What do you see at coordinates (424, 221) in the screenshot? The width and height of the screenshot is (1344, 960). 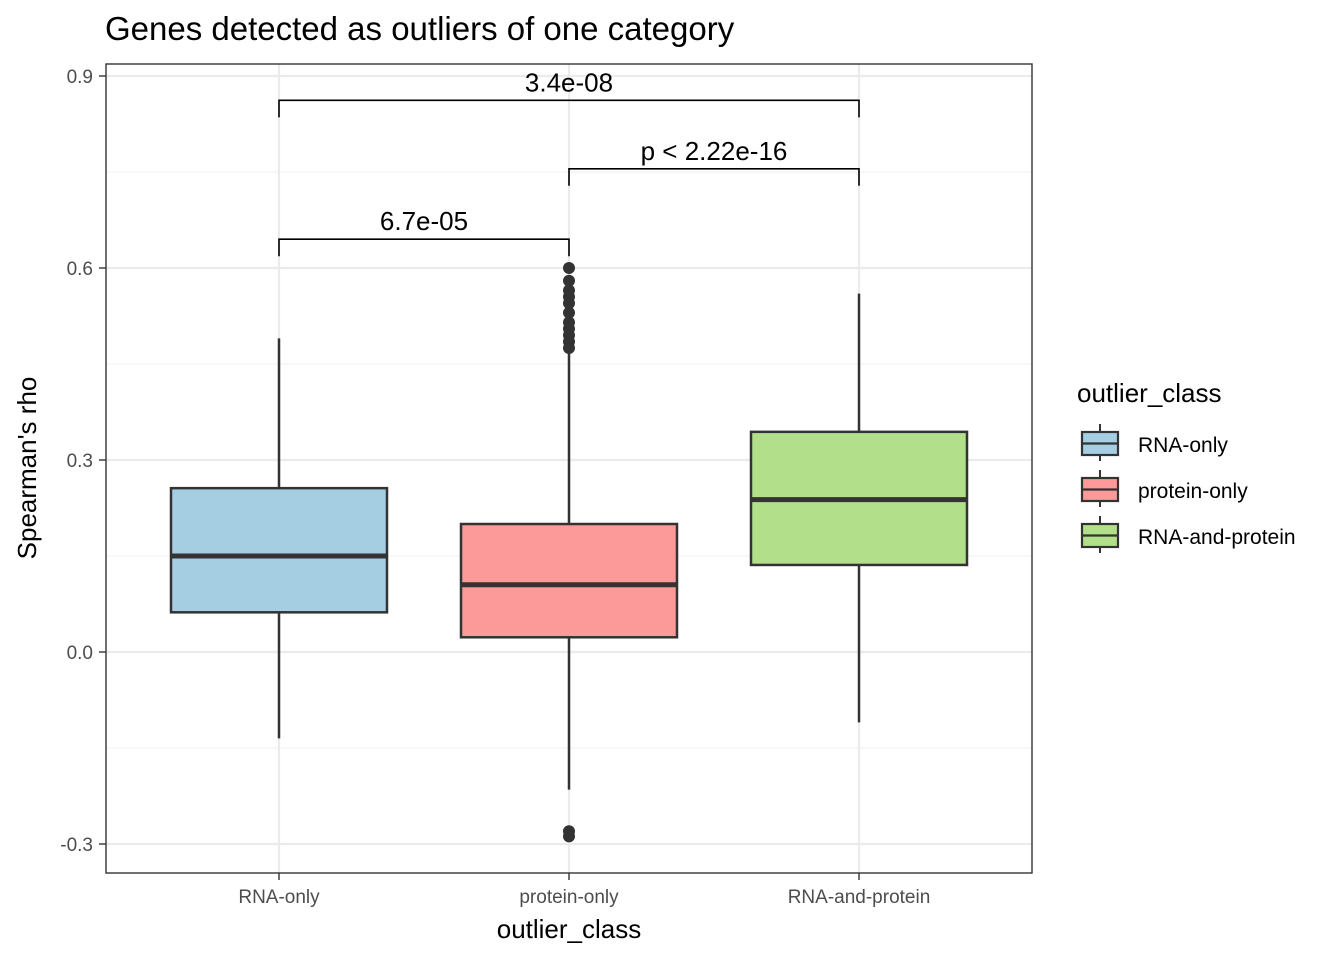 I see `p-value-label: 6.7e-05` at bounding box center [424, 221].